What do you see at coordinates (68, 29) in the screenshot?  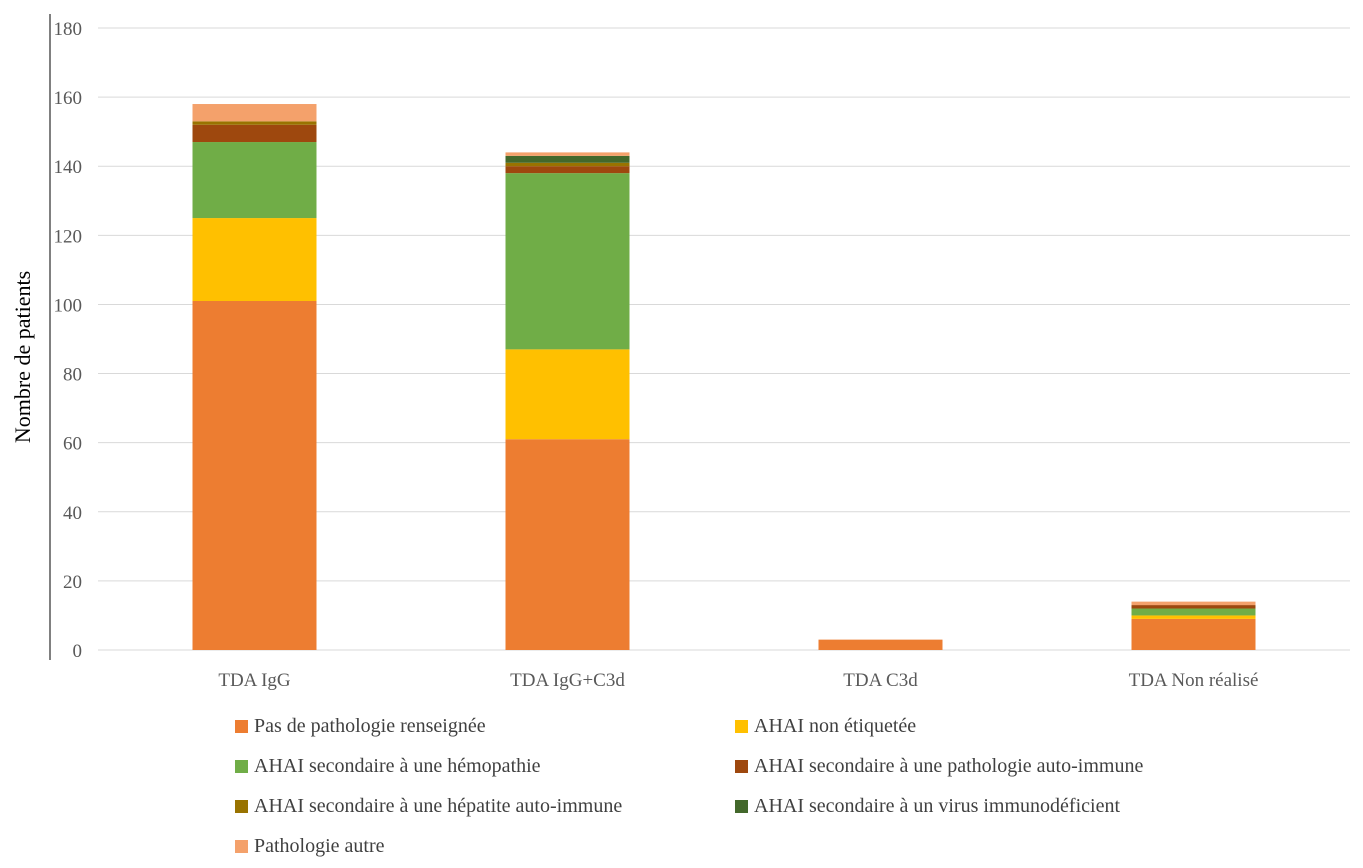 I see `y-tick-label: 180` at bounding box center [68, 29].